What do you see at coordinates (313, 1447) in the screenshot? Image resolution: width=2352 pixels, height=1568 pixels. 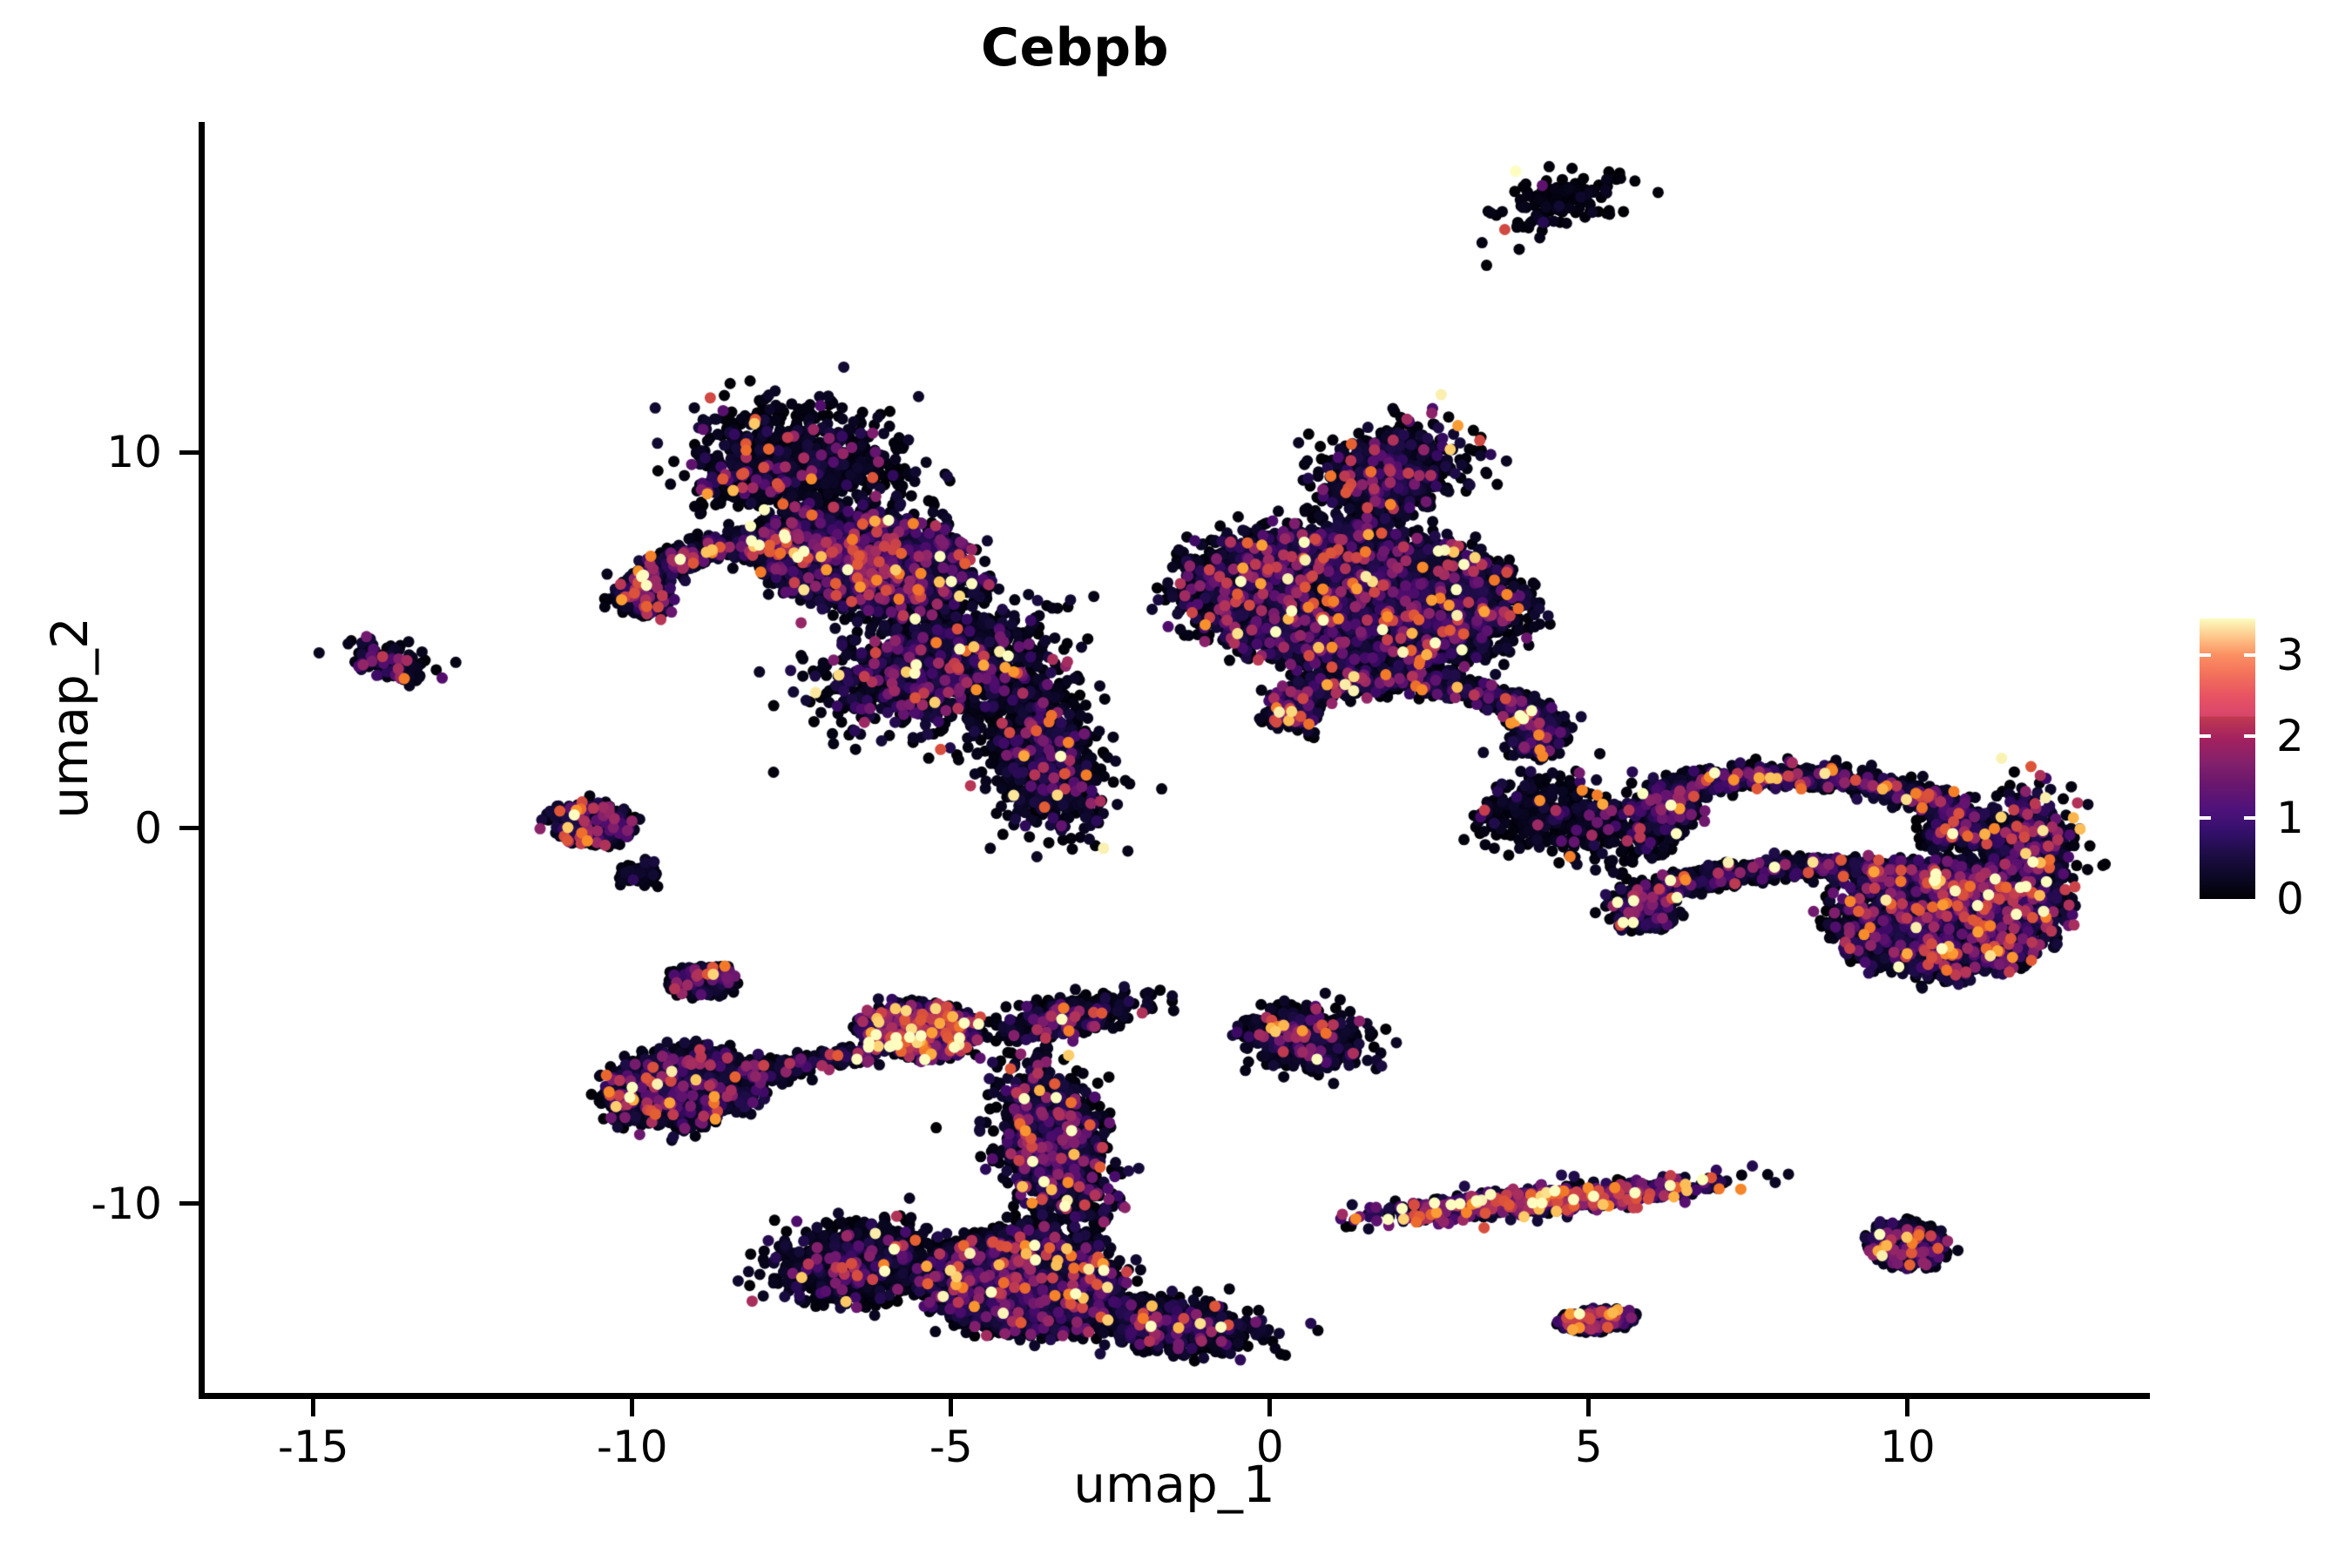 I see `x-tick-label: -15` at bounding box center [313, 1447].